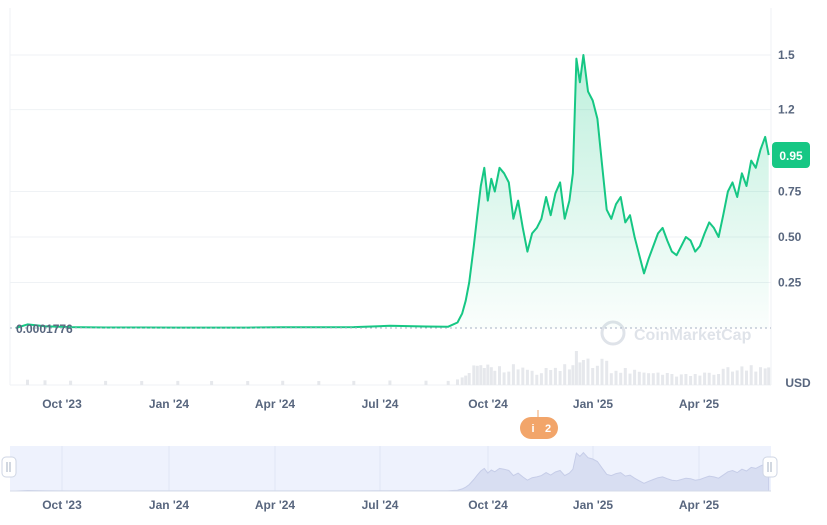  I want to click on current-price-badge: 0.95, so click(791, 155).